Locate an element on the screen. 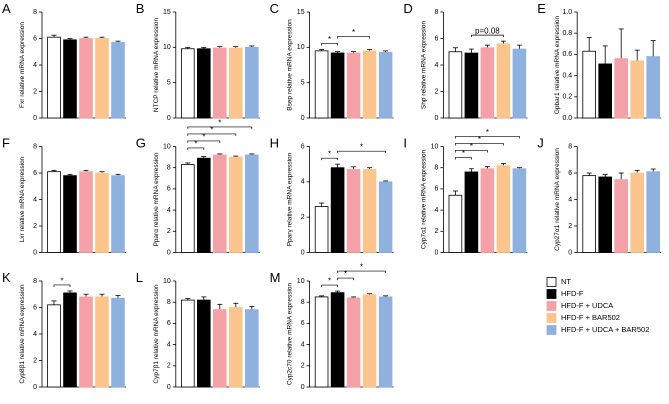 Image resolution: width=669 pixels, height=404 pixels. y-axis-label: Bsep relative mRNA expression is located at coordinates (290, 65).